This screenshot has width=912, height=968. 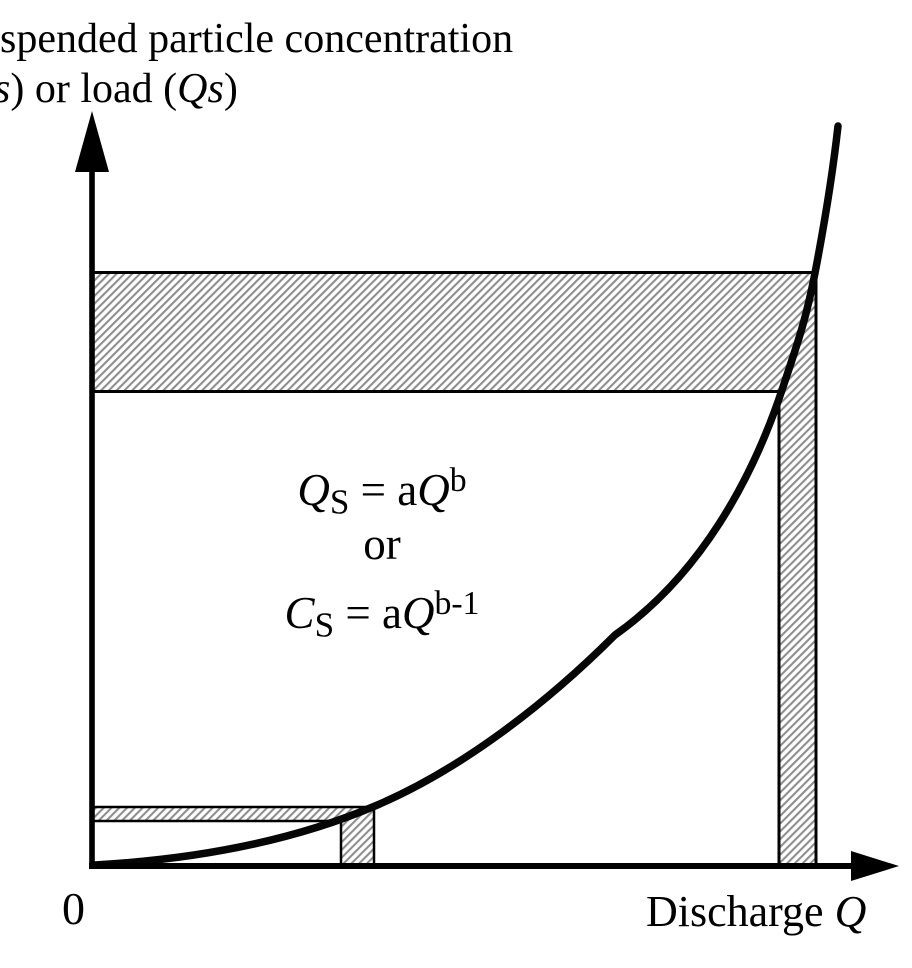 I want to click on eq1-var2: Q, so click(x=433, y=490).